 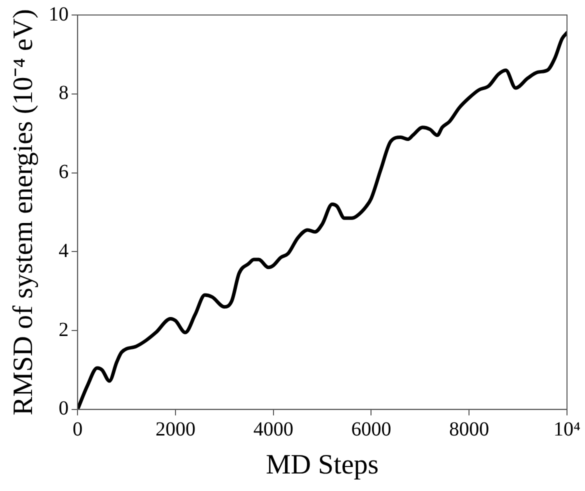 What do you see at coordinates (469, 429) in the screenshot?
I see `x-tick-label: 8000` at bounding box center [469, 429].